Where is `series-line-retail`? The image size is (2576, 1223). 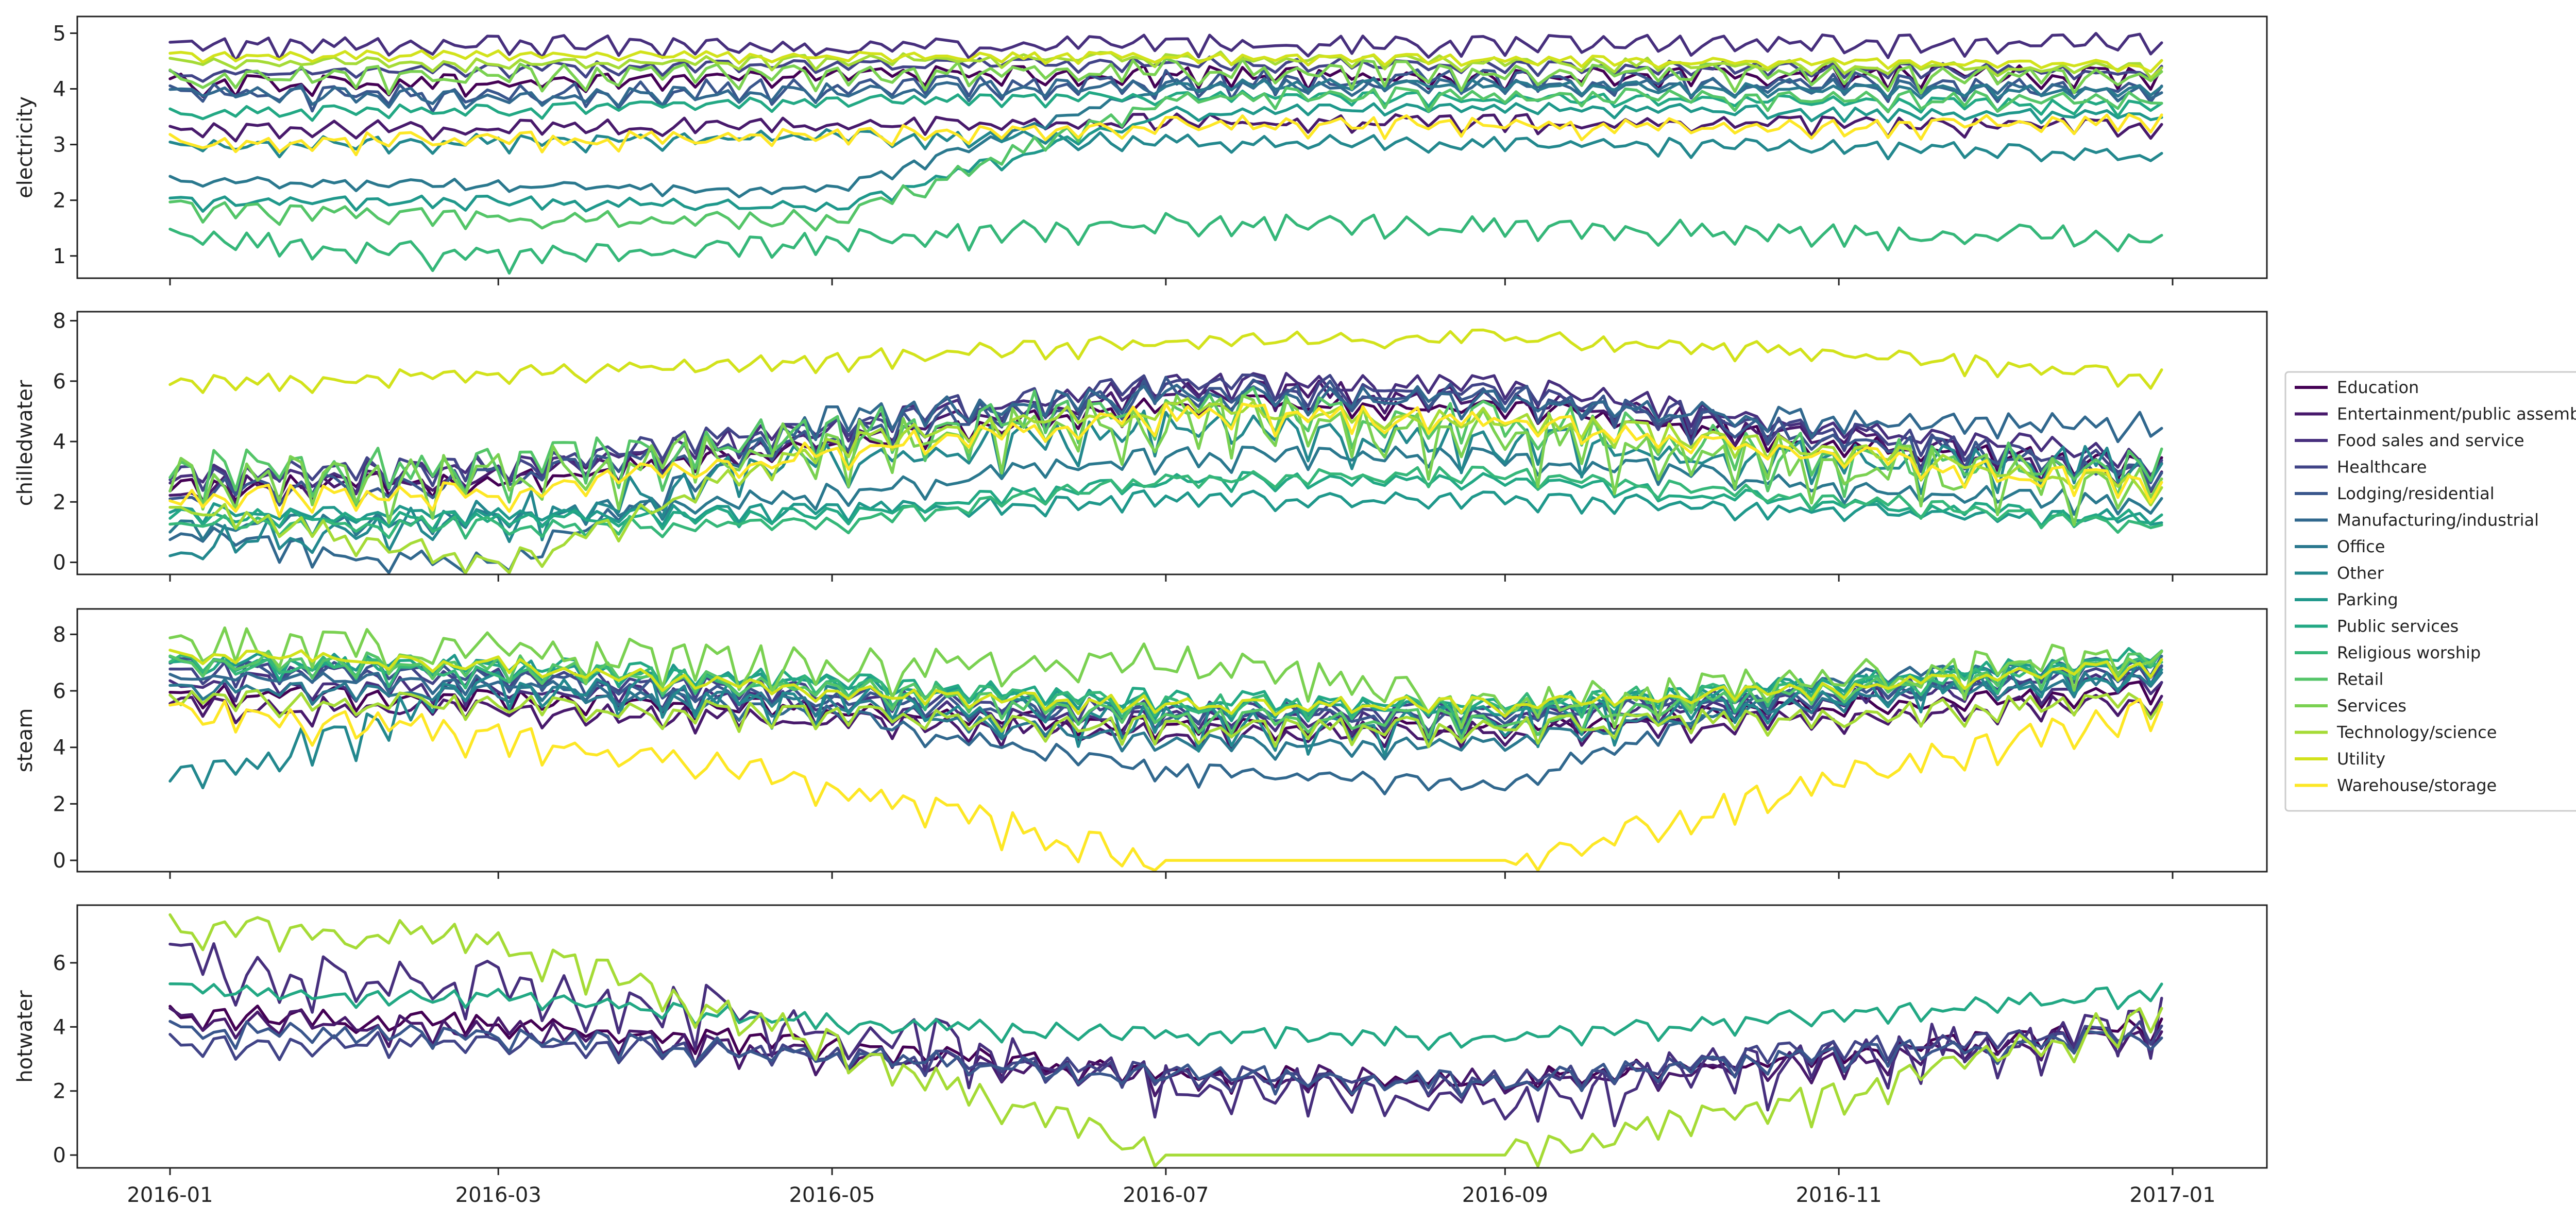 series-line-retail is located at coordinates (1165, 695).